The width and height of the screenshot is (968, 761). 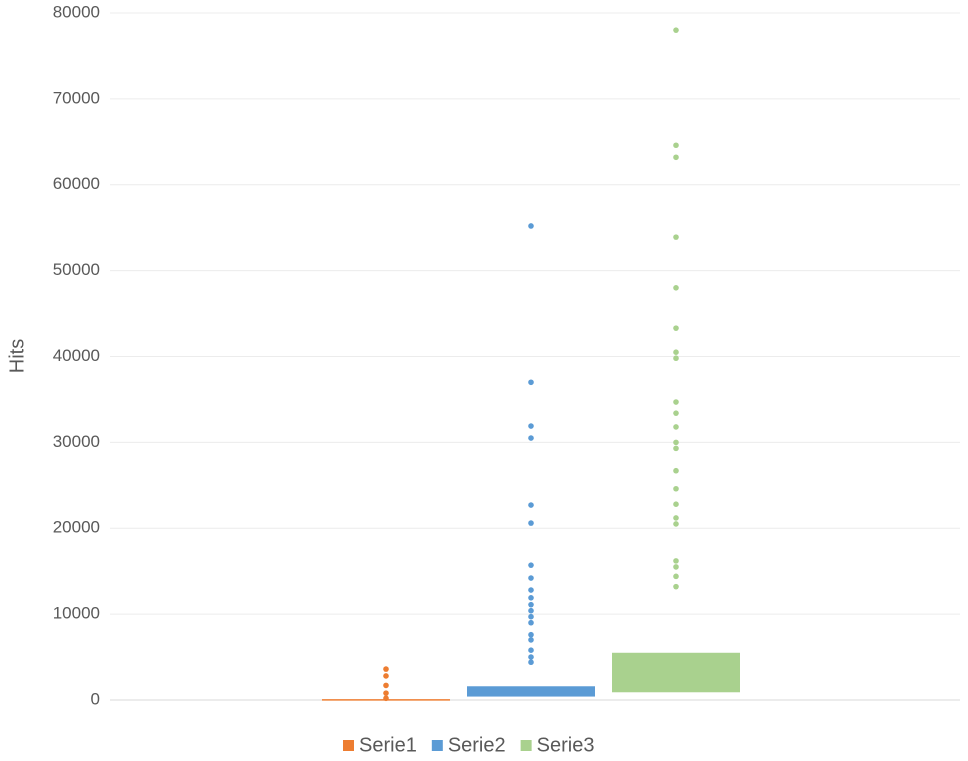 I want to click on y-tick-label: 40000, so click(x=76, y=355).